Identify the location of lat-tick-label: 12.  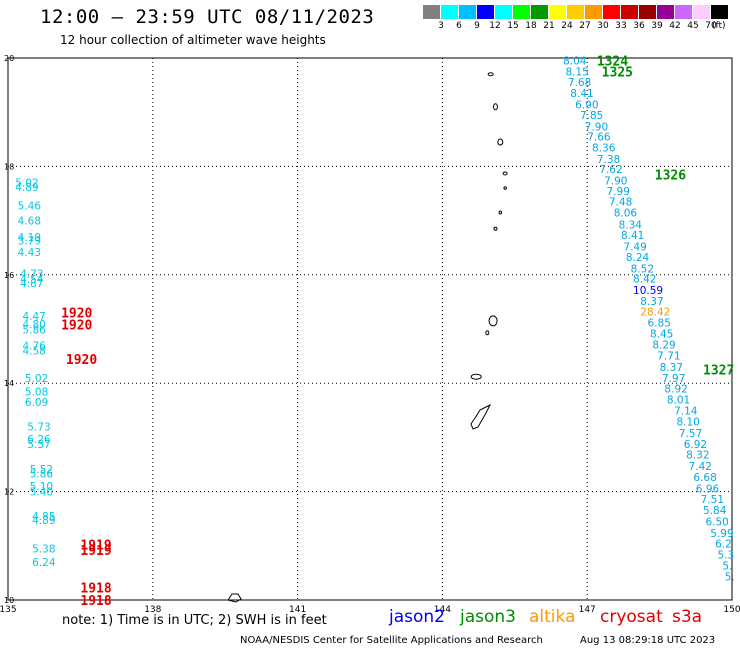
(9, 492).